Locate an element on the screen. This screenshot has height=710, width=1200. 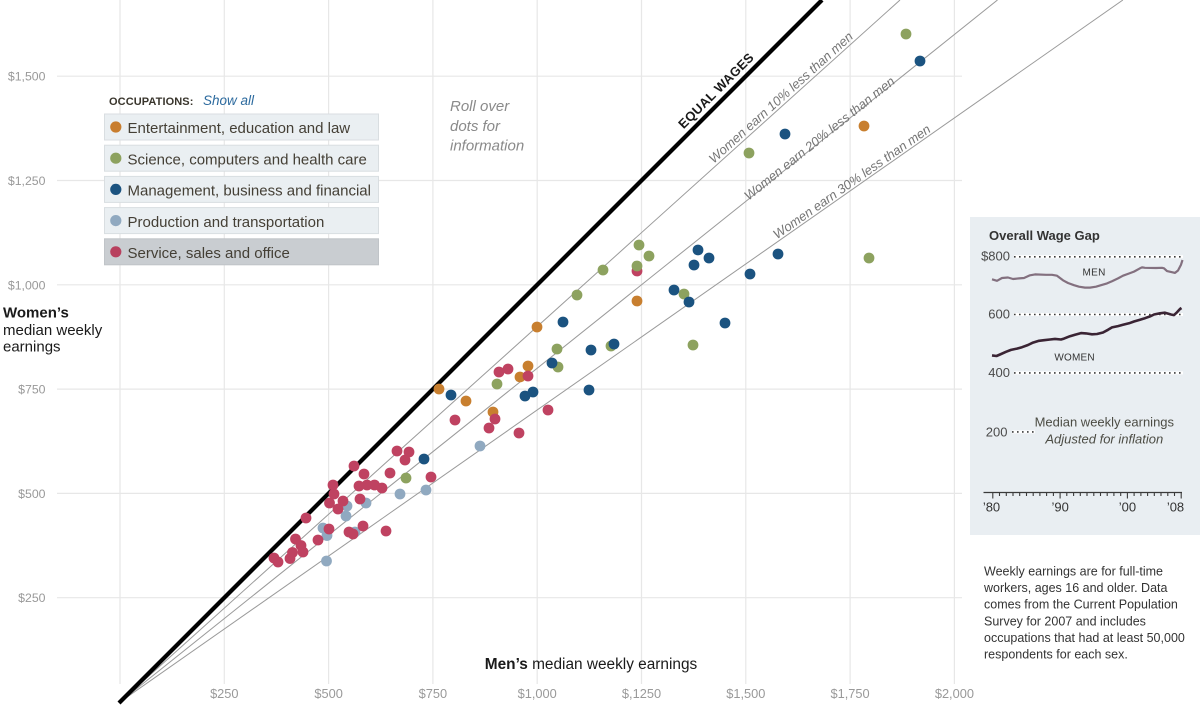
svg-text: median weekly is located at coordinates (53, 330).